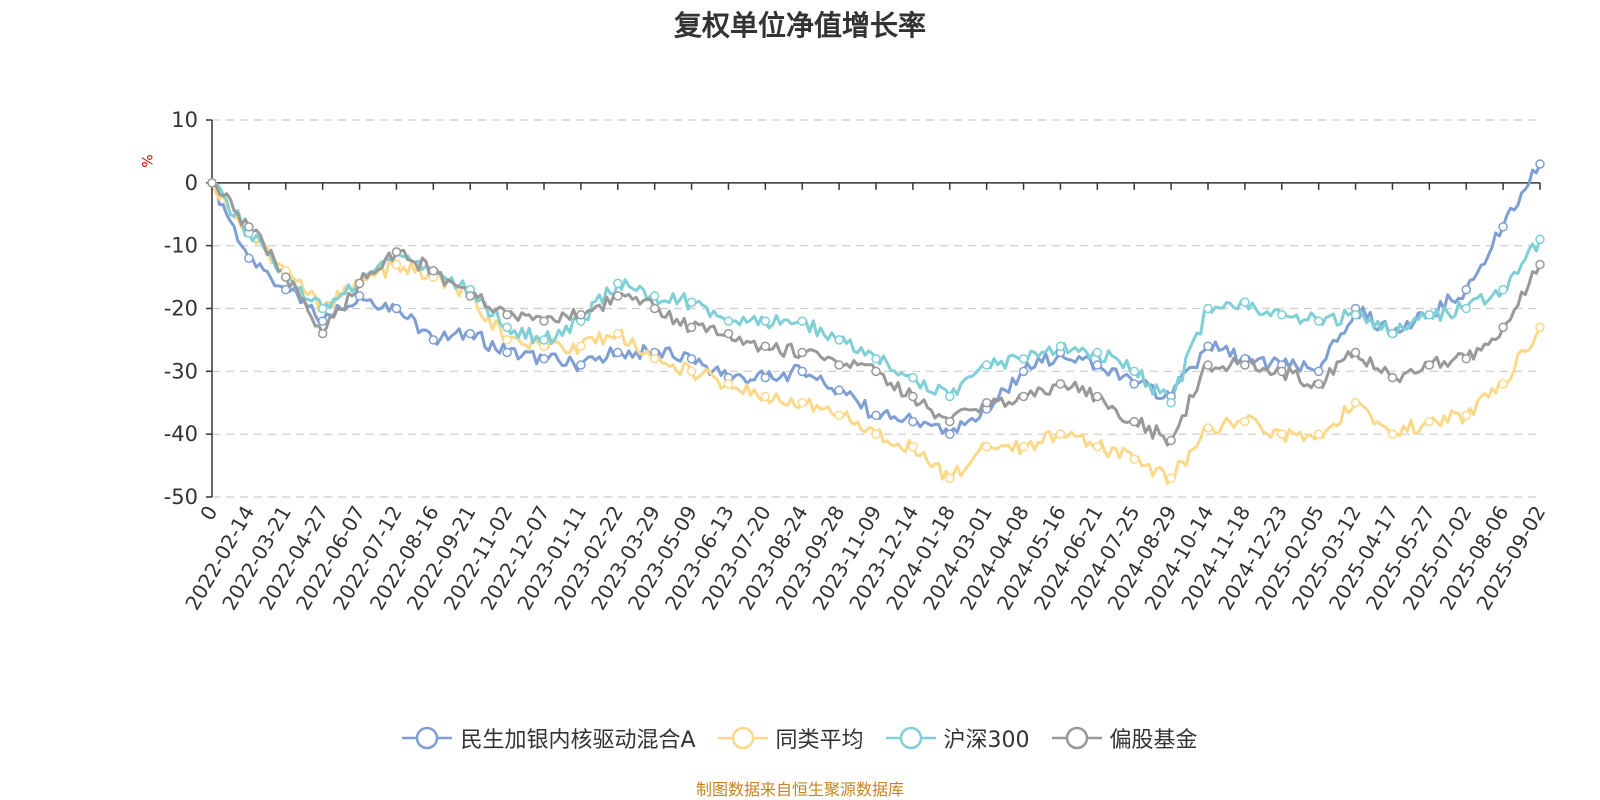 This screenshot has width=1600, height=800. I want to click on legend-item-0: 民生加银内核驱动混合A, so click(549, 738).